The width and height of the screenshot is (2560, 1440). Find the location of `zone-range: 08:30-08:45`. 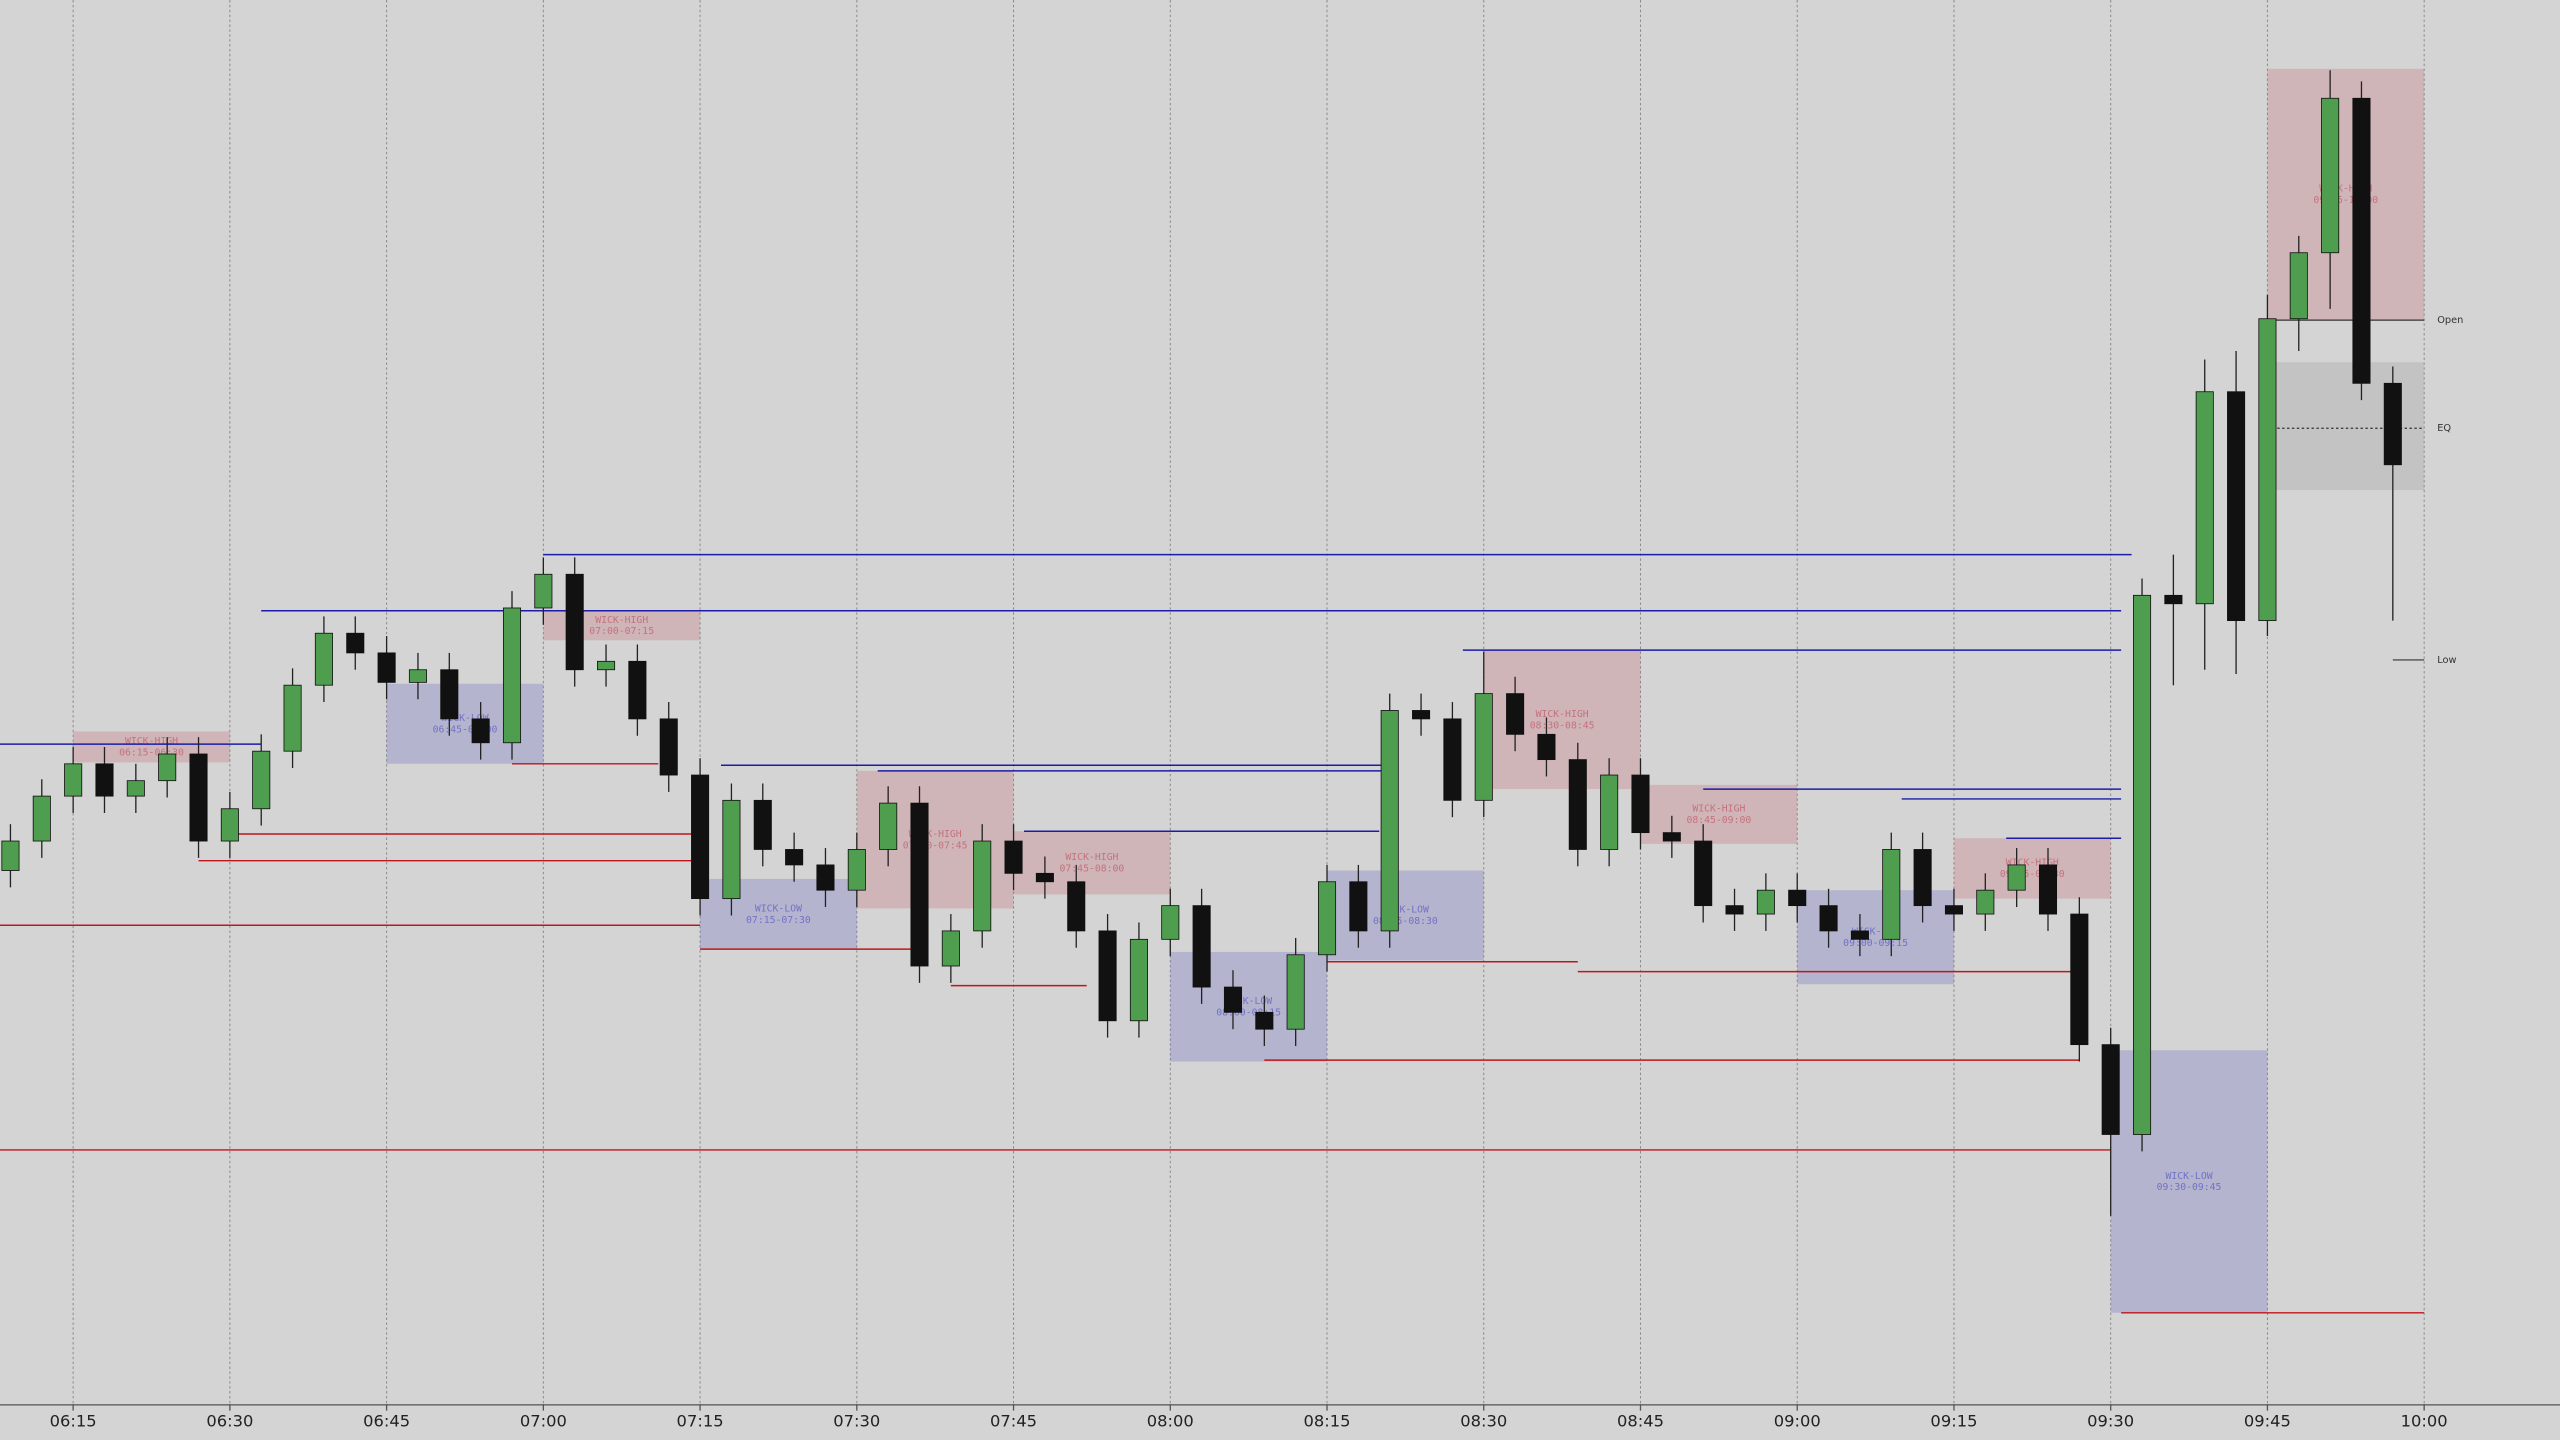

zone-range: 08:30-08:45 is located at coordinates (1562, 725).